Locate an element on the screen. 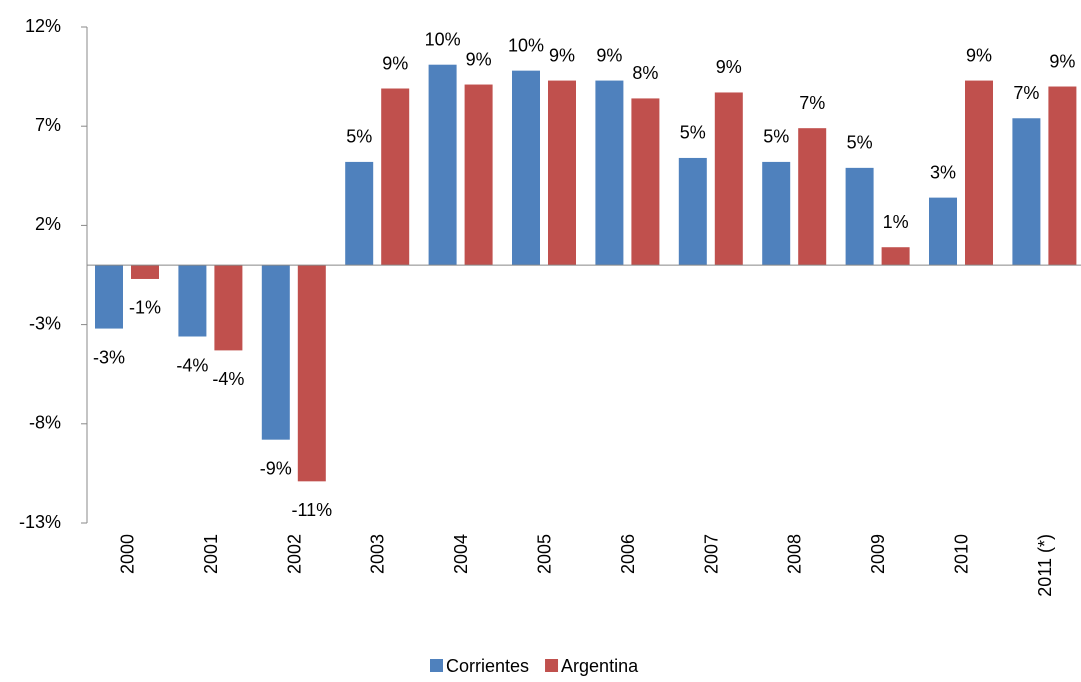  y-tick-label: -8% is located at coordinates (45, 423).